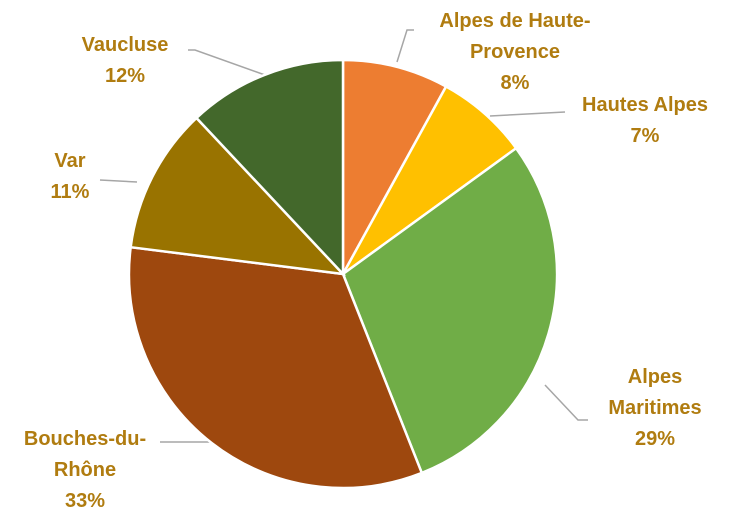 This screenshot has width=737, height=517. I want to click on category-name: Var, so click(70, 161).